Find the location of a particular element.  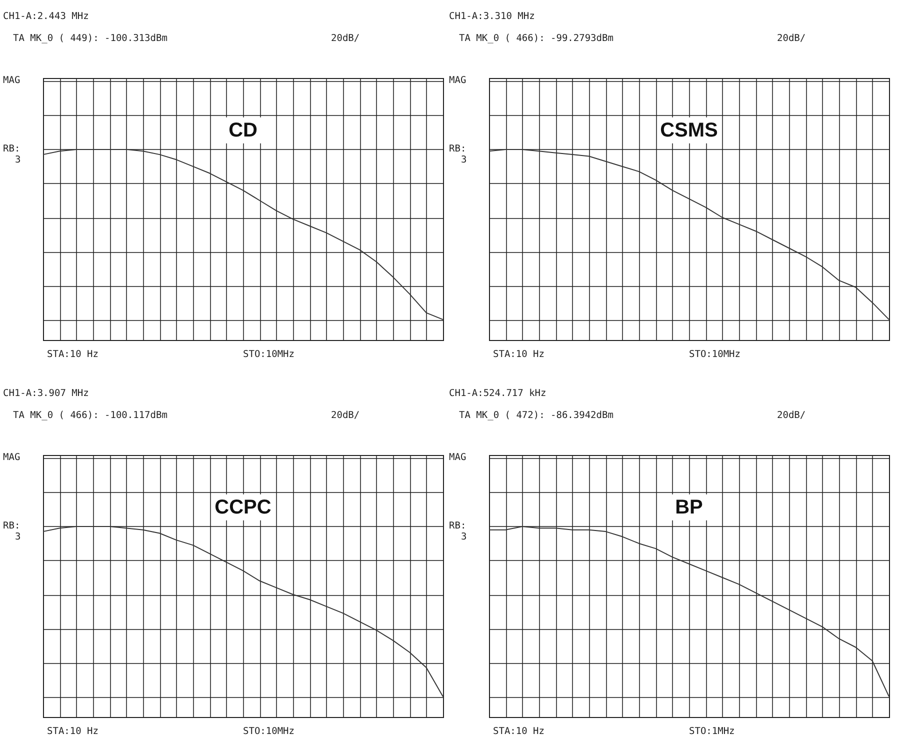

text: CH1-A:2.443 MHz is located at coordinates (46, 16).